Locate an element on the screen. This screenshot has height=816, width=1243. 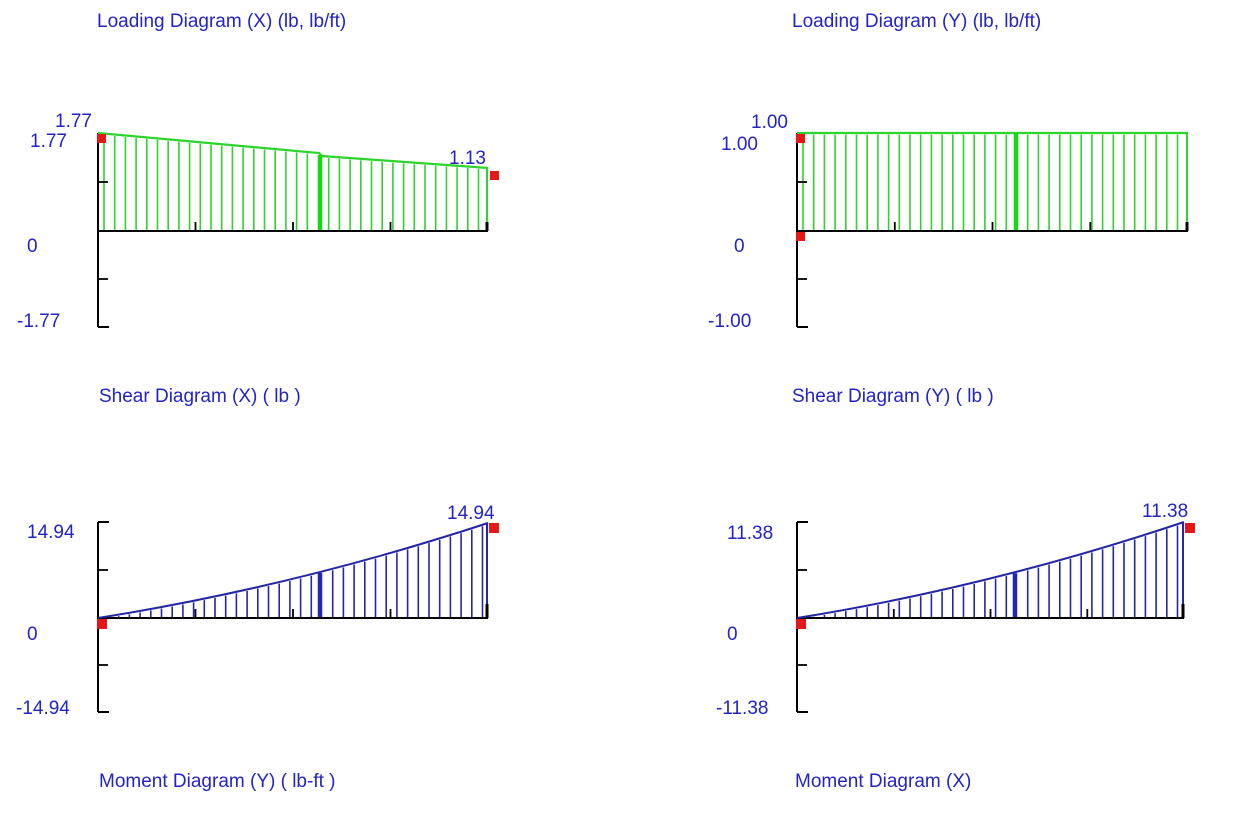
shear-x-min-tick-label: -14.94 is located at coordinates (43, 708).